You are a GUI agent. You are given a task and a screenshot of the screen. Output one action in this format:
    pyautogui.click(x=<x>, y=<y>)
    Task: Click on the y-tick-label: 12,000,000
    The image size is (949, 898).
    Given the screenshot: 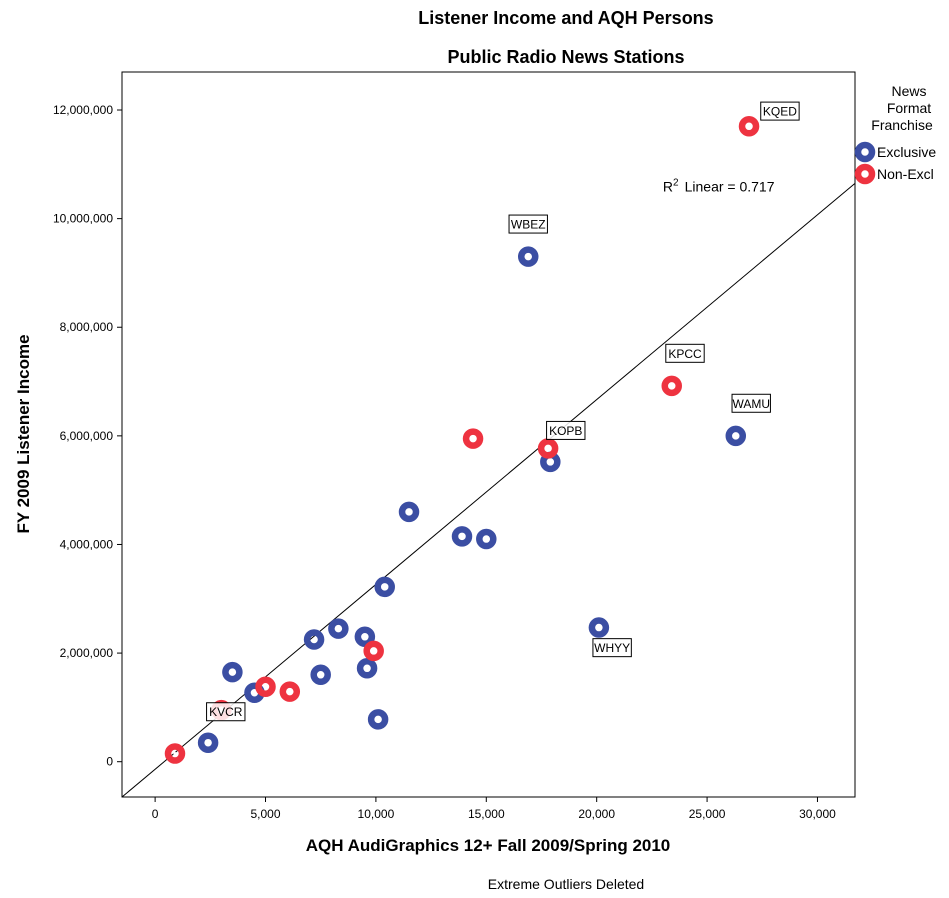 What is the action you would take?
    pyautogui.click(x=83, y=110)
    